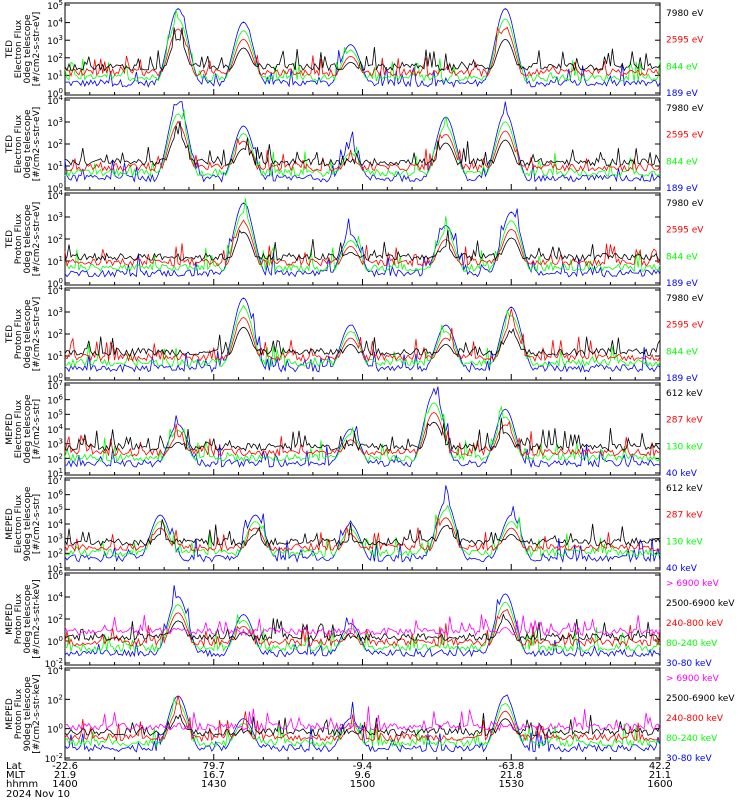 The width and height of the screenshot is (750, 800). I want to click on legend-entry: > 6900 keV, so click(693, 584).